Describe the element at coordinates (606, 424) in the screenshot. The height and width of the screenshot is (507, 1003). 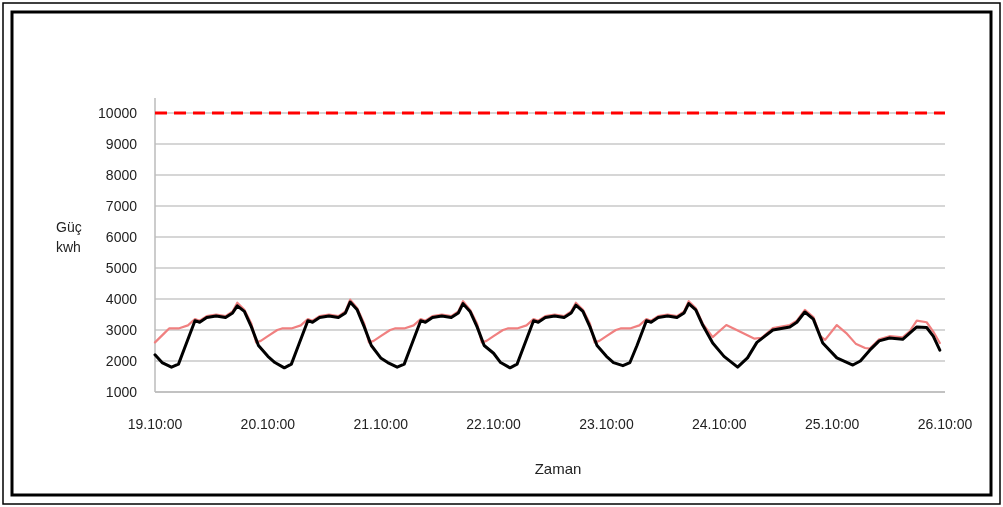
I see `x-tick-label: 23.10:00` at that location.